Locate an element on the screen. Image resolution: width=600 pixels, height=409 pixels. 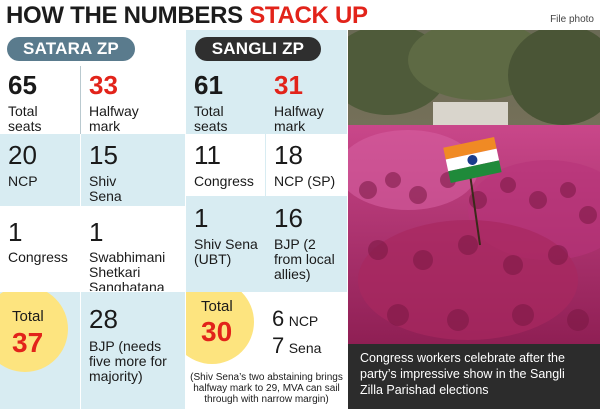
sangli-ncp-row: 6 NCP is located at coordinates (295, 319).